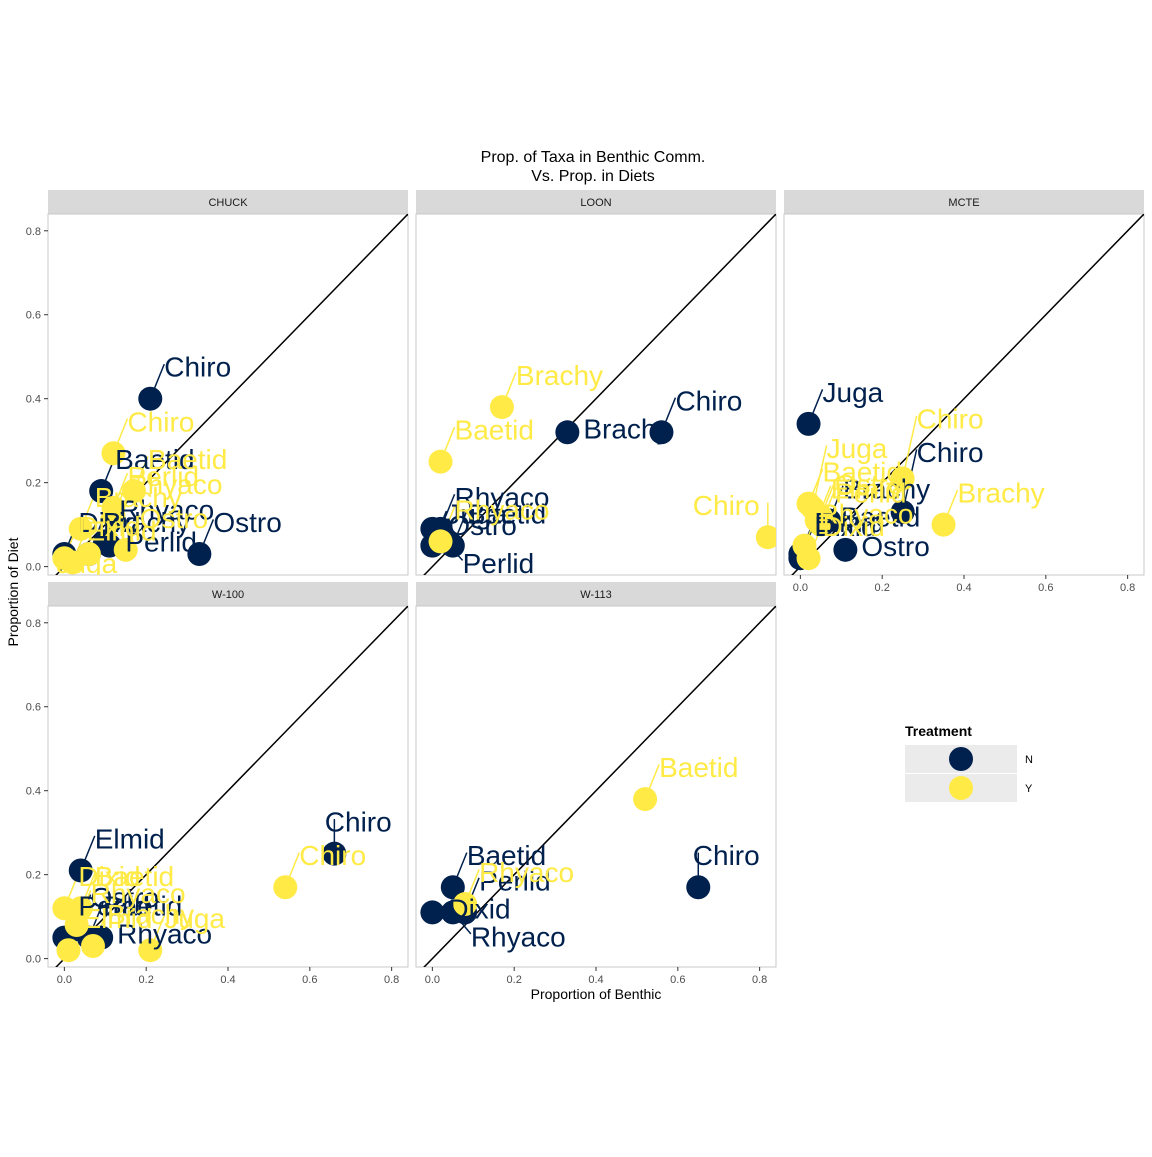 Image resolution: width=1152 pixels, height=1157 pixels. Describe the element at coordinates (1029, 789) in the screenshot. I see `legend-label-y: Y` at that location.